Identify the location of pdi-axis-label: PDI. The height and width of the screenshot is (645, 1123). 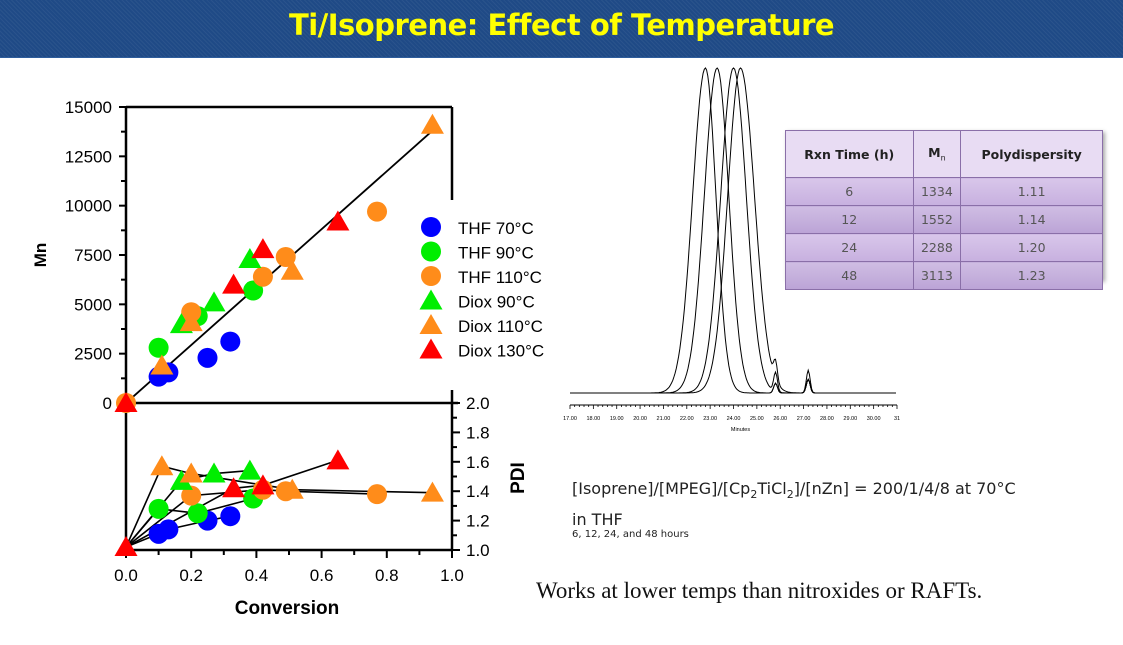
(518, 478).